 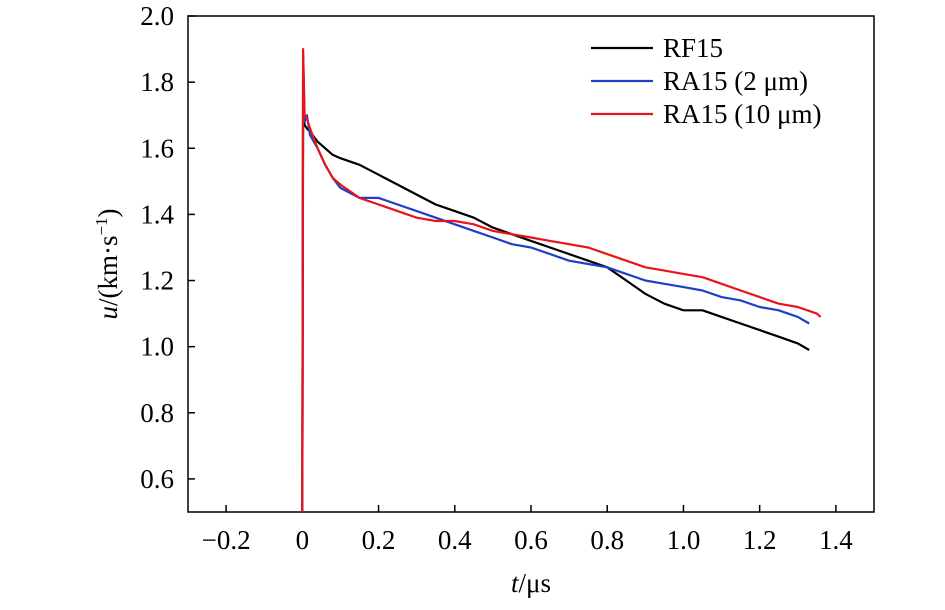 What do you see at coordinates (157, 281) in the screenshot?
I see `y-tick-label: 1.2` at bounding box center [157, 281].